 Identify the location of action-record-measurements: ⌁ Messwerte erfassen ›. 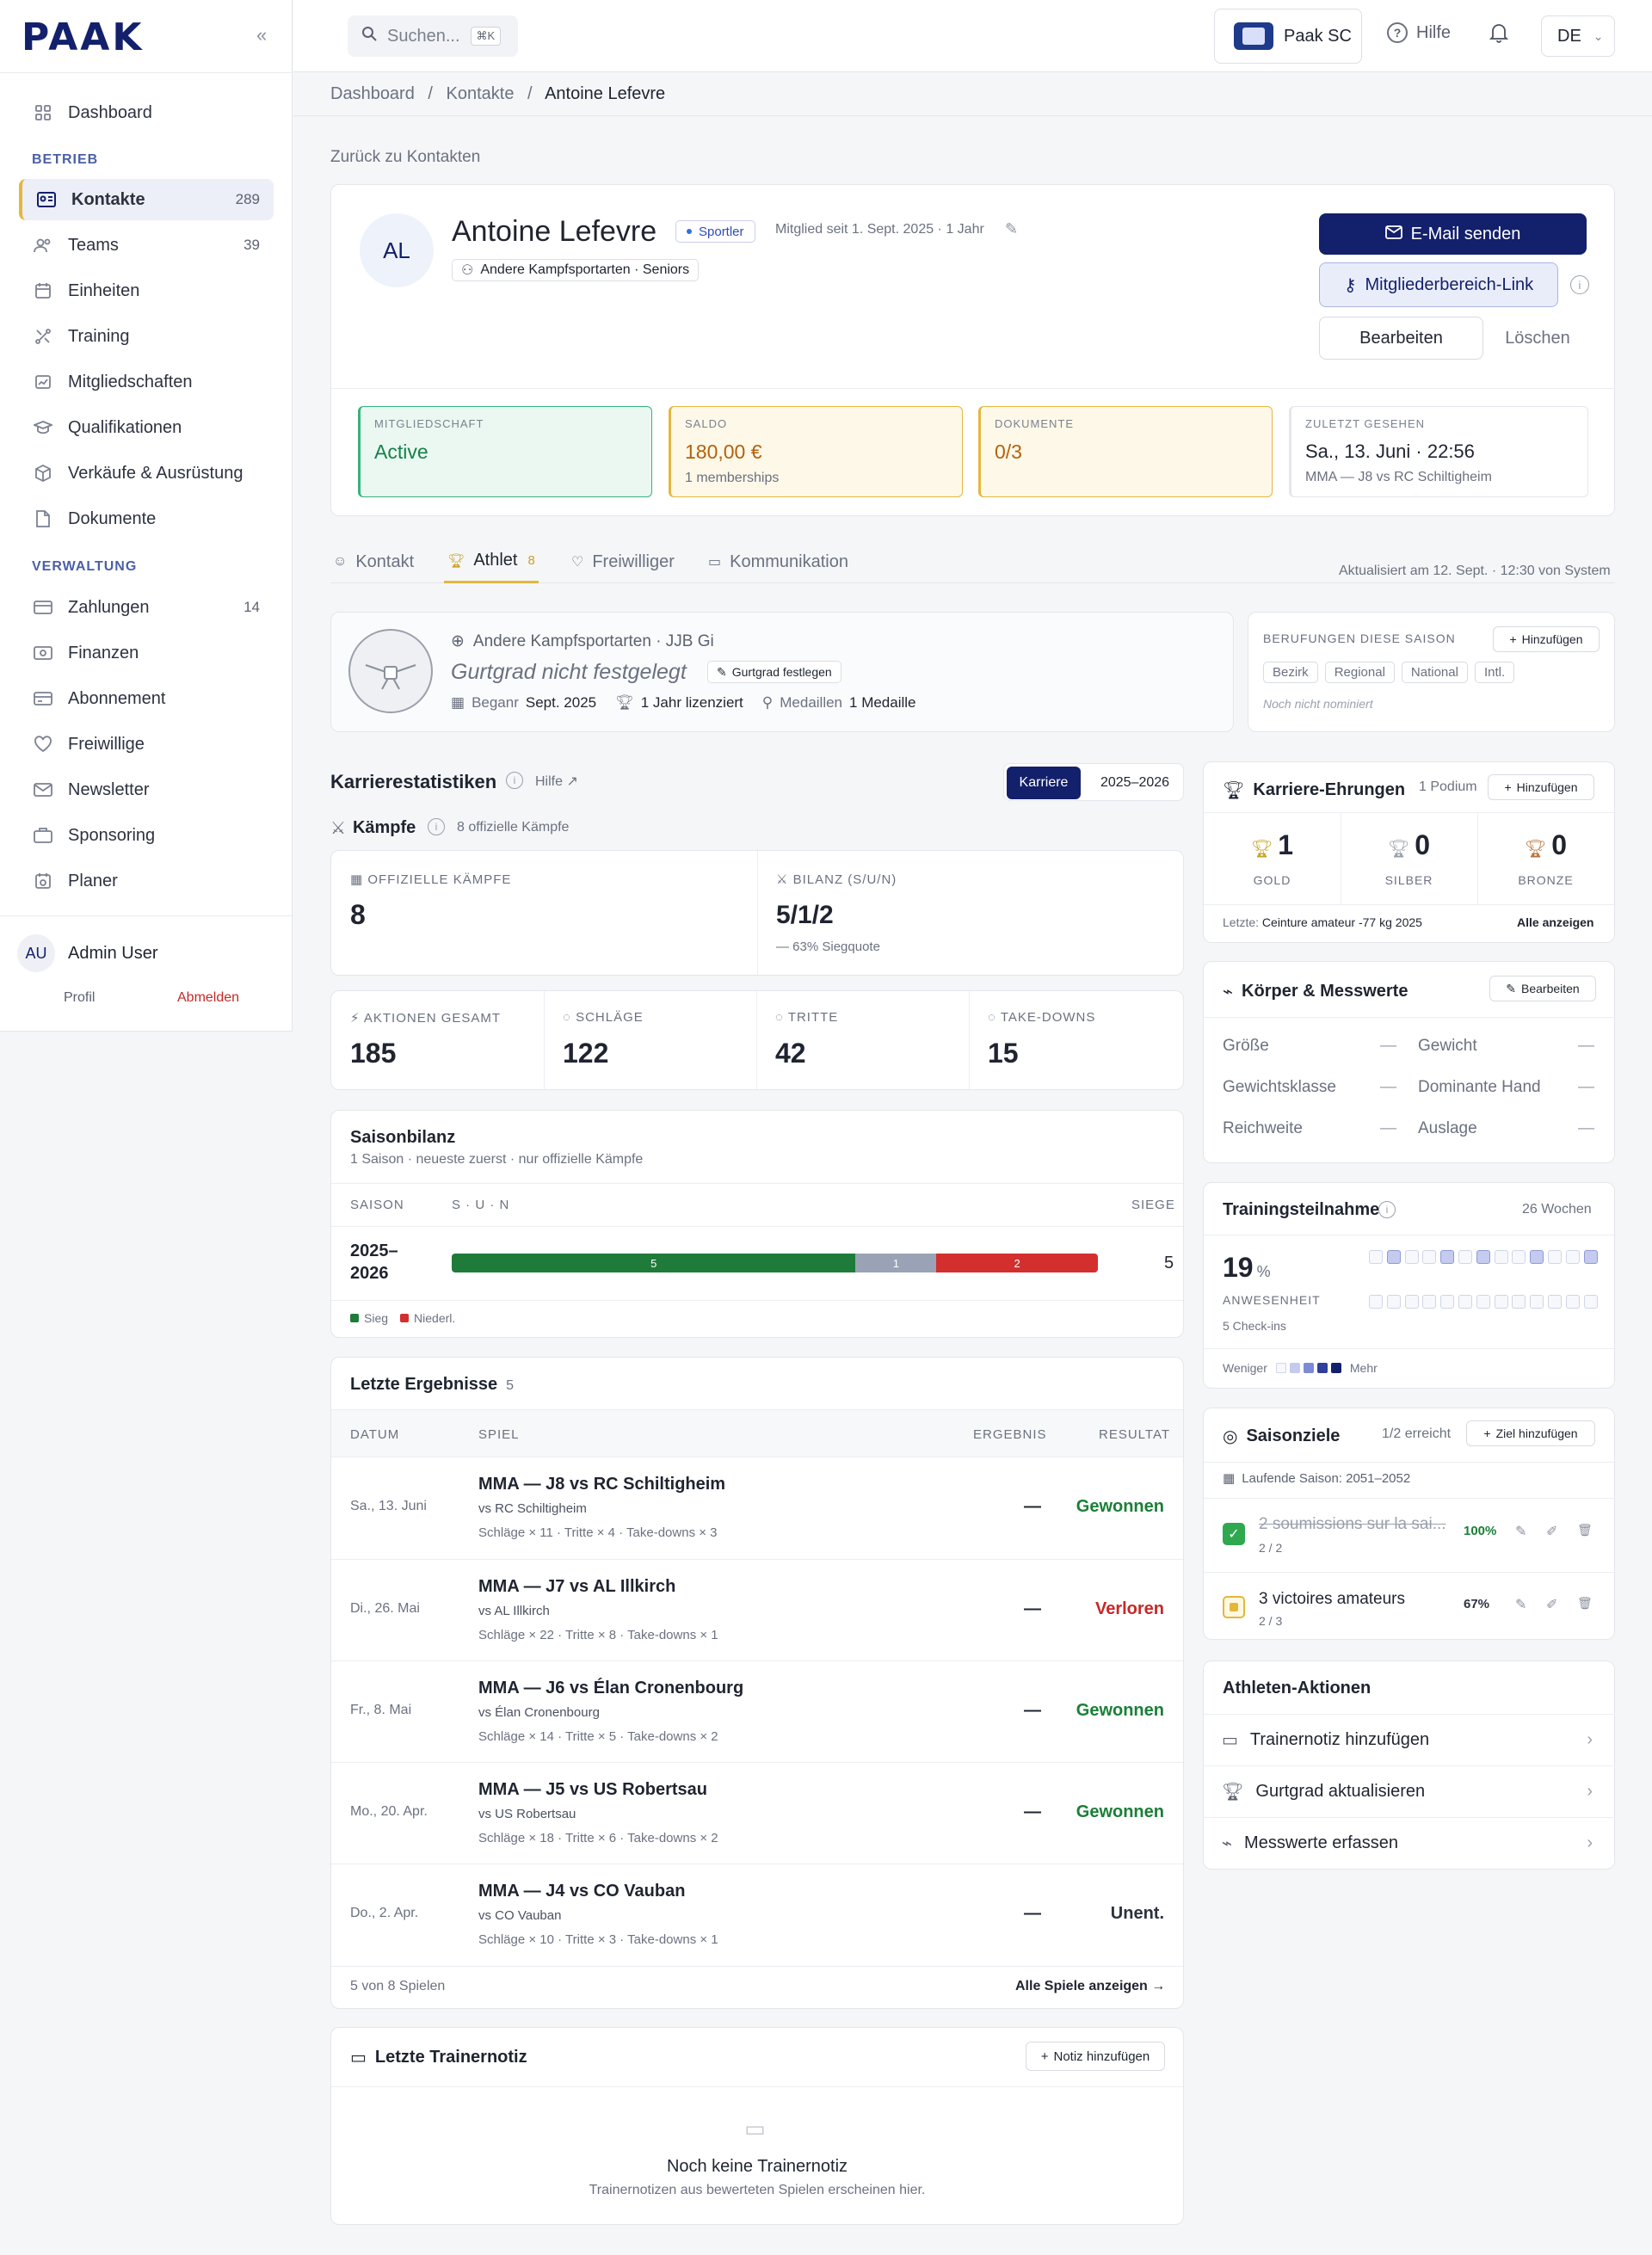
(1408, 1843).